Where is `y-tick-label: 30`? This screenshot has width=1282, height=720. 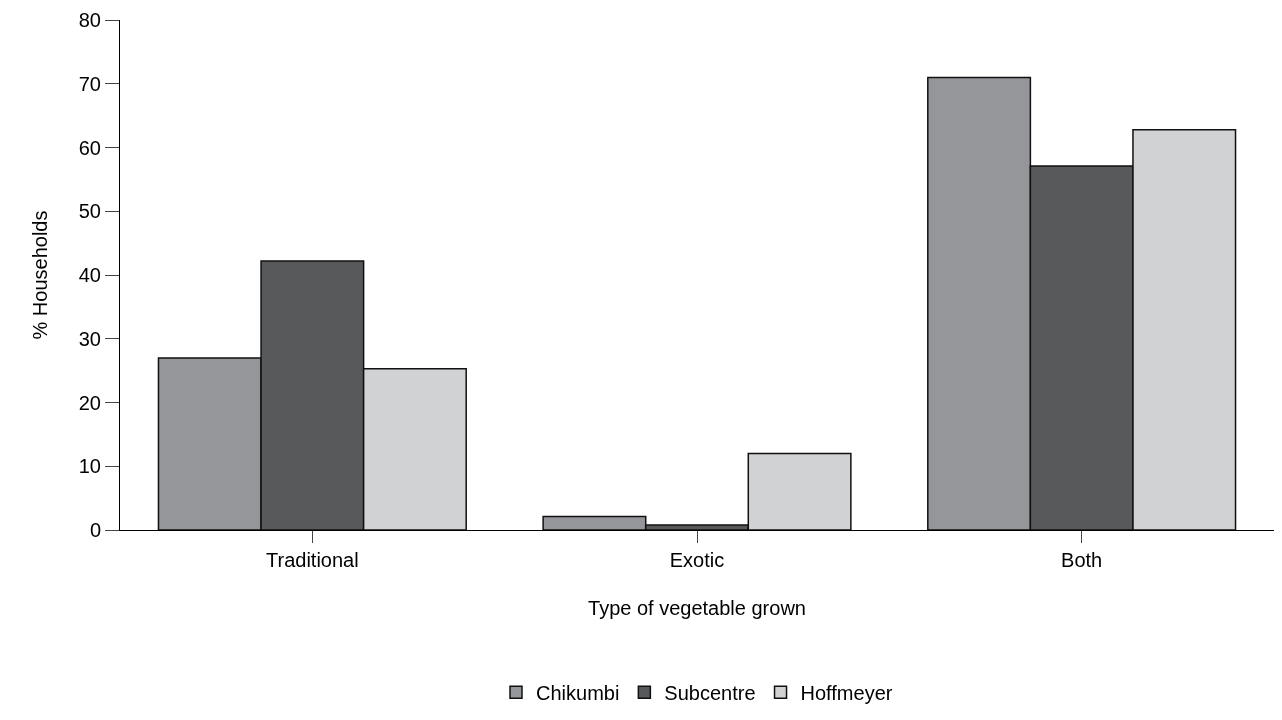
y-tick-label: 30 is located at coordinates (89, 338).